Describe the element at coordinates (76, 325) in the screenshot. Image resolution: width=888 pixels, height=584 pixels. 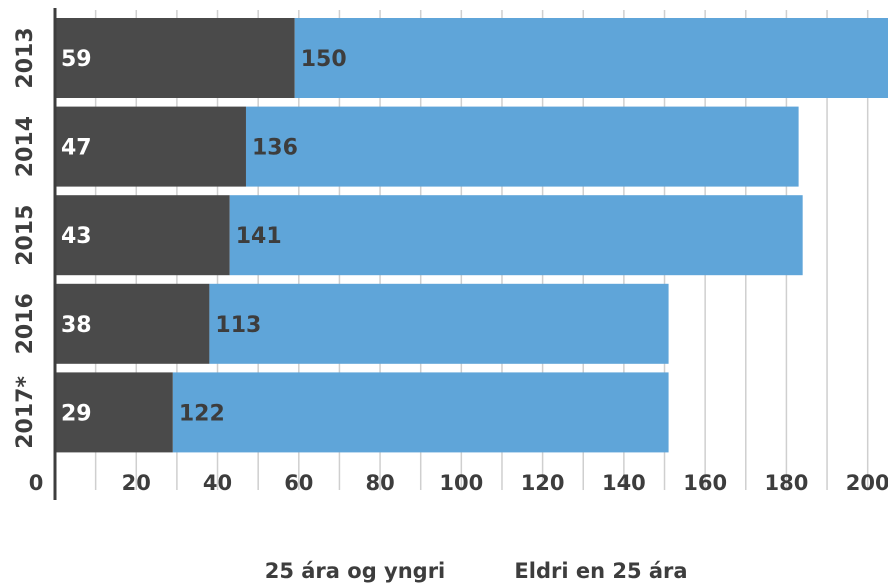
I see `bar-value-label: 38` at that location.